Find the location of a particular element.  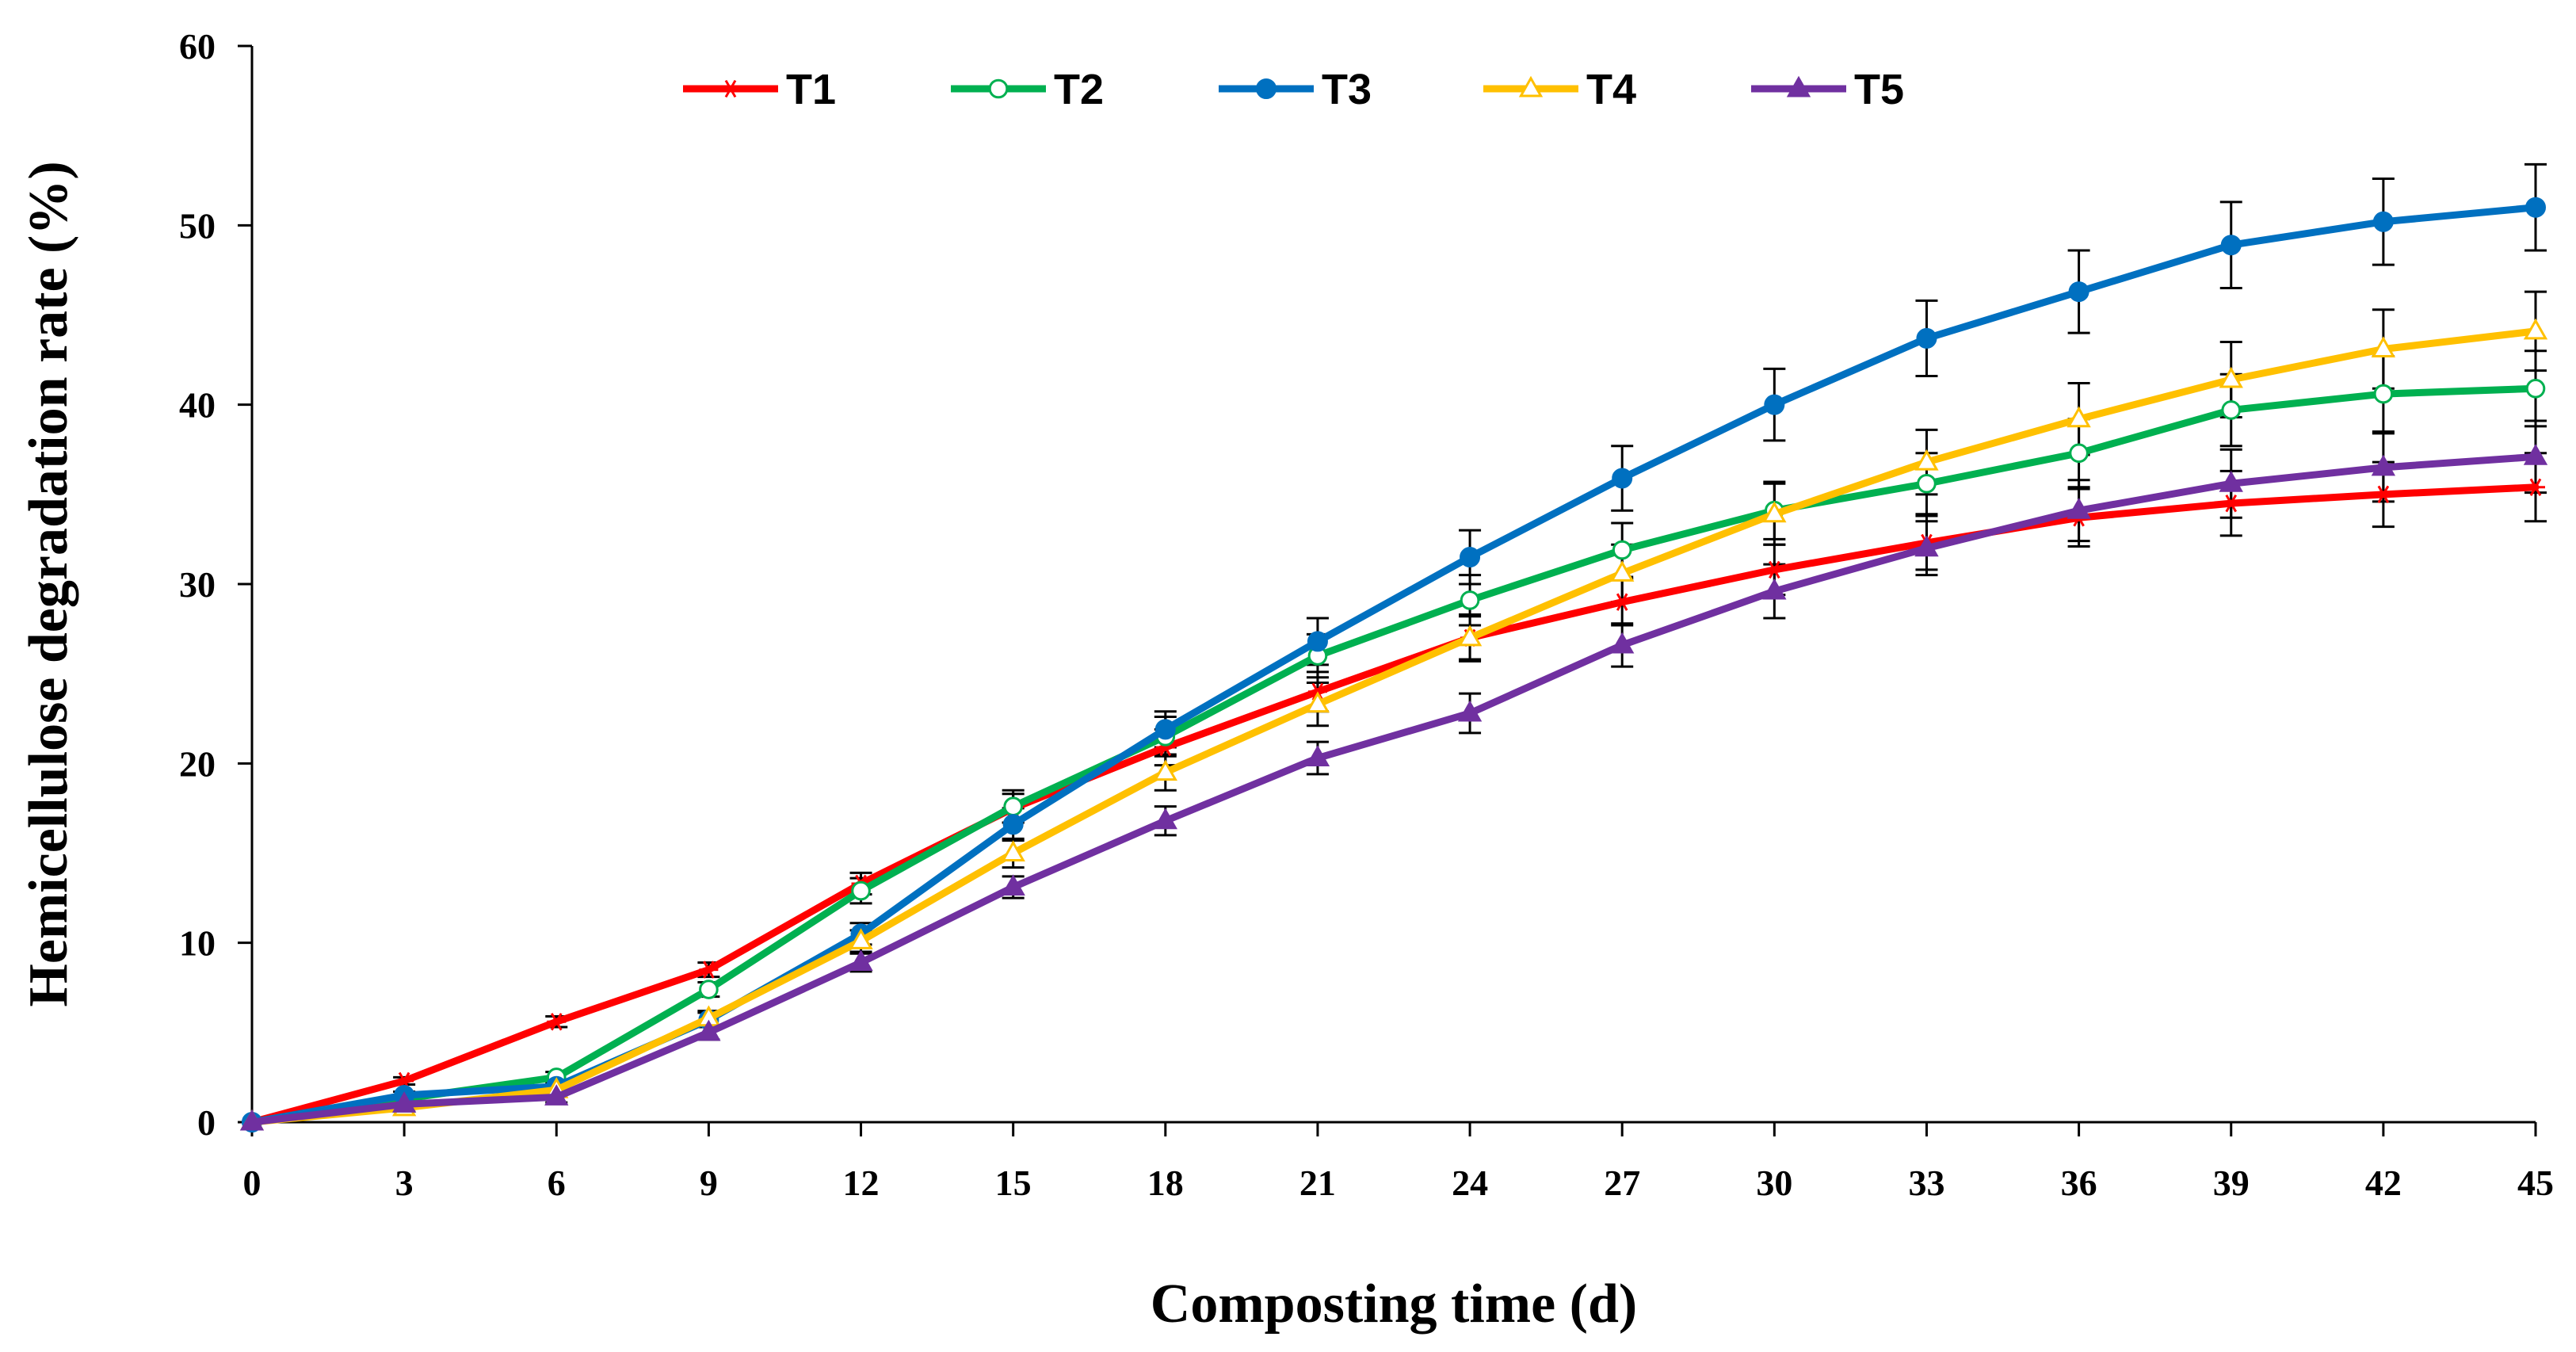

x-tick-label: 9 is located at coordinates (709, 1183).